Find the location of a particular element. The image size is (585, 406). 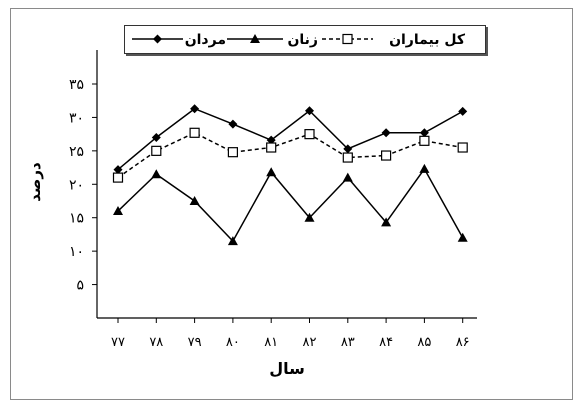

x-axis-label: سال is located at coordinates (287, 368).